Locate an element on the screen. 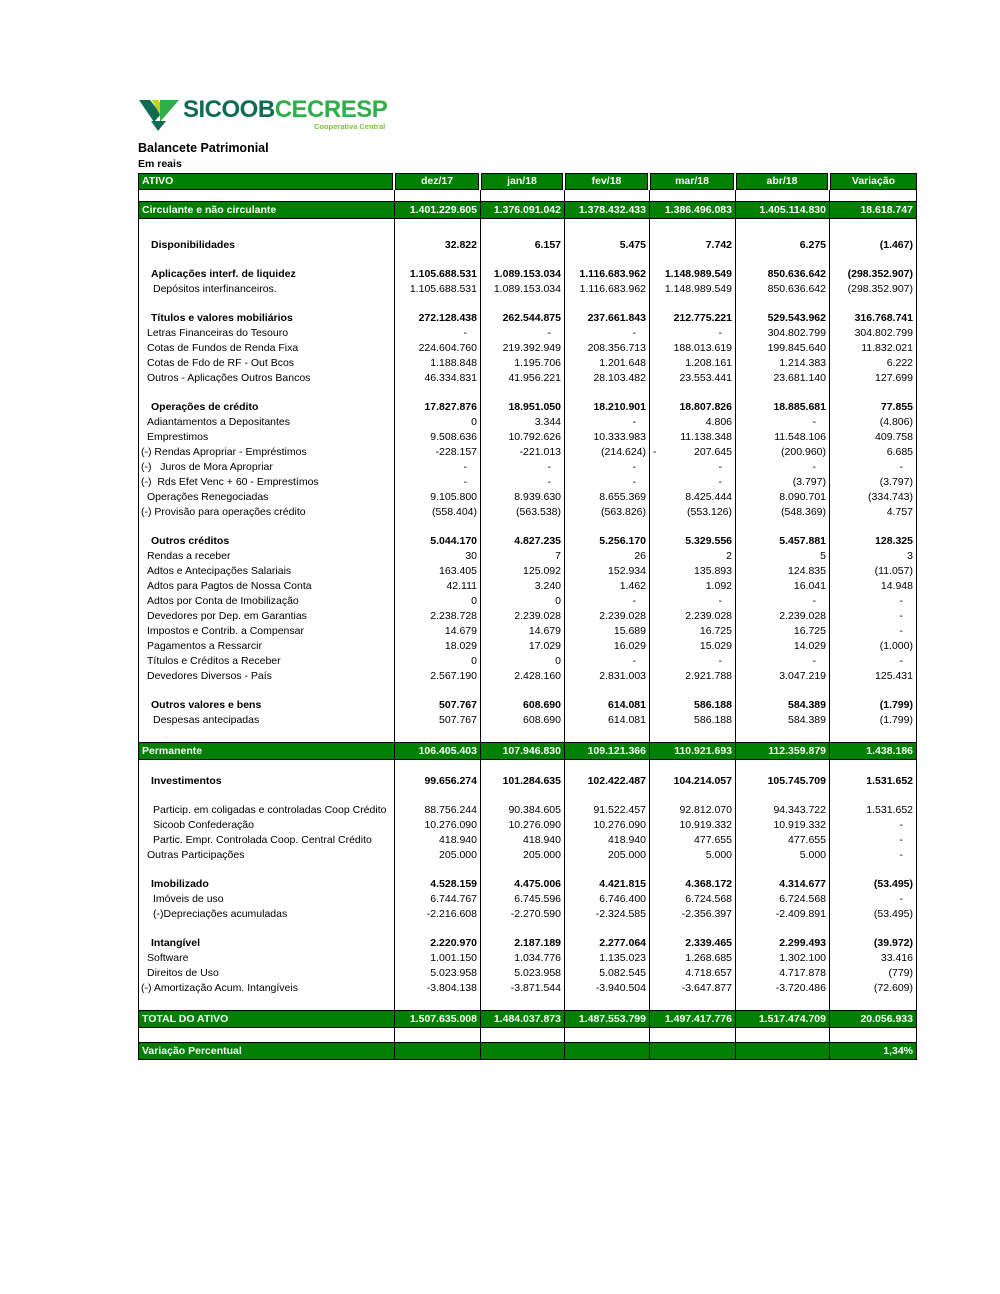 The image size is (1000, 1294). value-cell: 5.457.881 is located at coordinates (783, 541).